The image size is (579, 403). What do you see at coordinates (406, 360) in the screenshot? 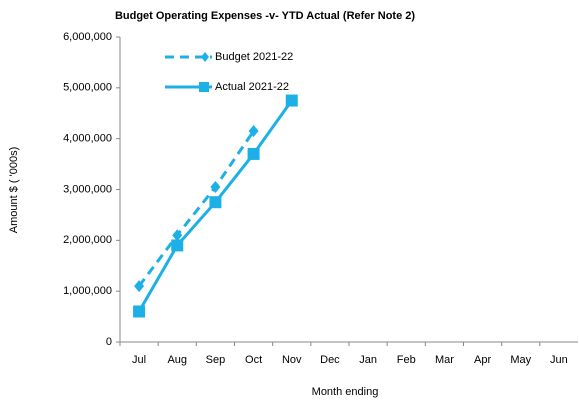
I see `x-tick-label: Feb` at bounding box center [406, 360].